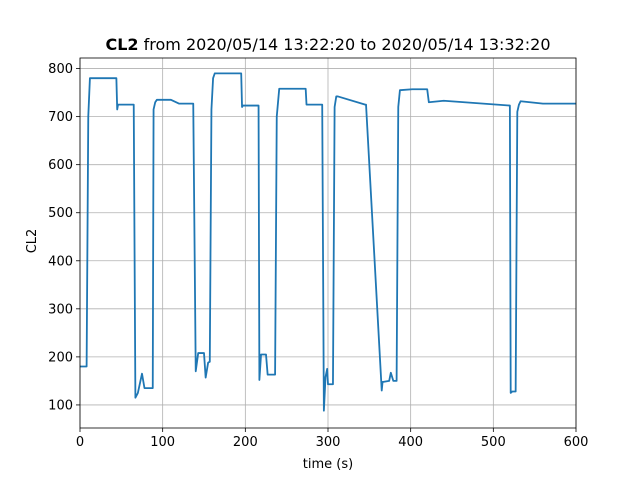 The height and width of the screenshot is (480, 640). Describe the element at coordinates (60, 69) in the screenshot. I see `y-tick-label: 800` at that location.